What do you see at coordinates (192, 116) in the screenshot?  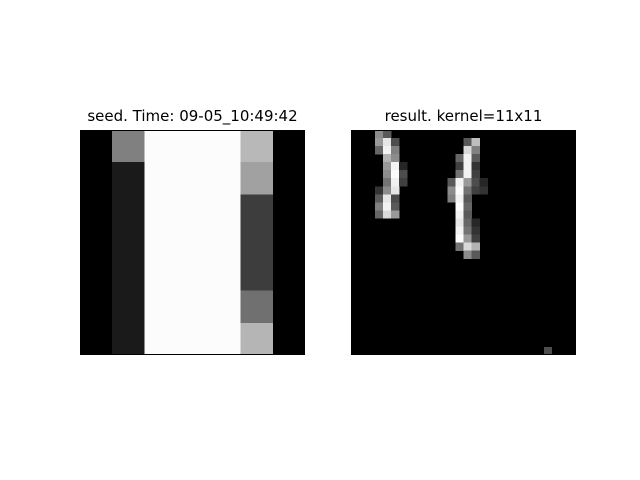 I see `left-panel-title: seed. Time: 09-05_10:49:42` at bounding box center [192, 116].